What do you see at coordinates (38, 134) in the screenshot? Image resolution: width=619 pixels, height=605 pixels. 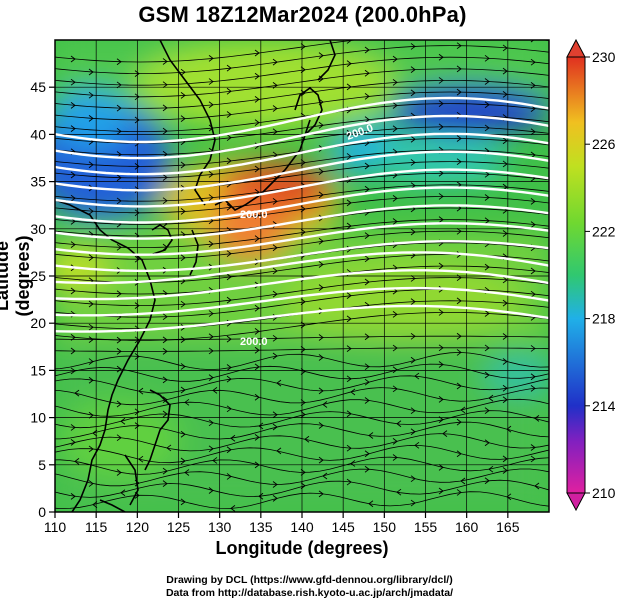 I see `y-tick-label: 40` at bounding box center [38, 134].